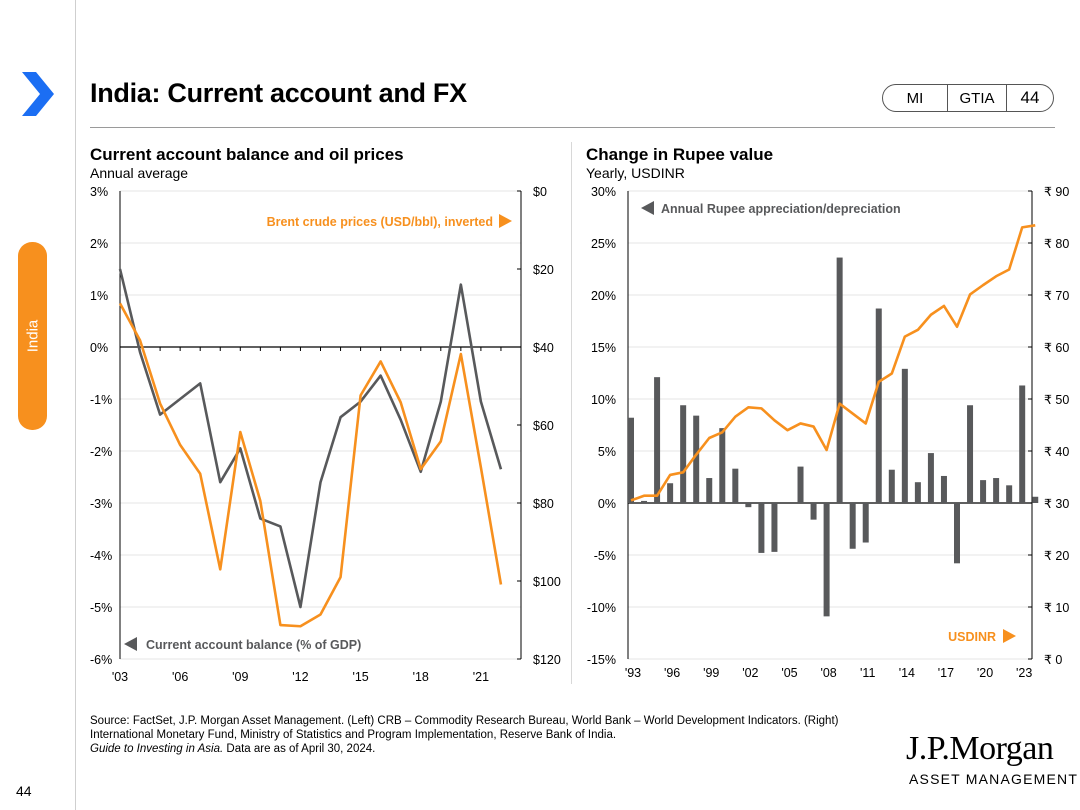 Image resolution: width=1080 pixels, height=810 pixels. I want to click on left-y2-tick-label: $0, so click(540, 192).